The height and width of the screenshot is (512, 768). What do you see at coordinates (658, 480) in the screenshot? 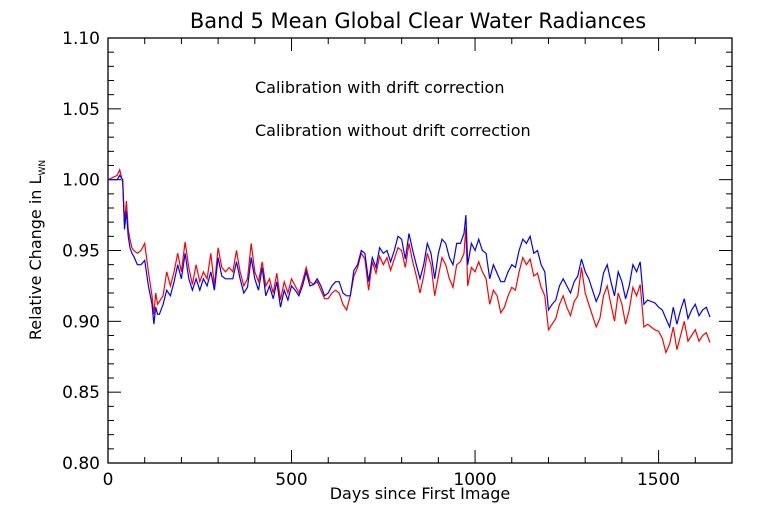
I see `x-tick-label: 1500` at bounding box center [658, 480].